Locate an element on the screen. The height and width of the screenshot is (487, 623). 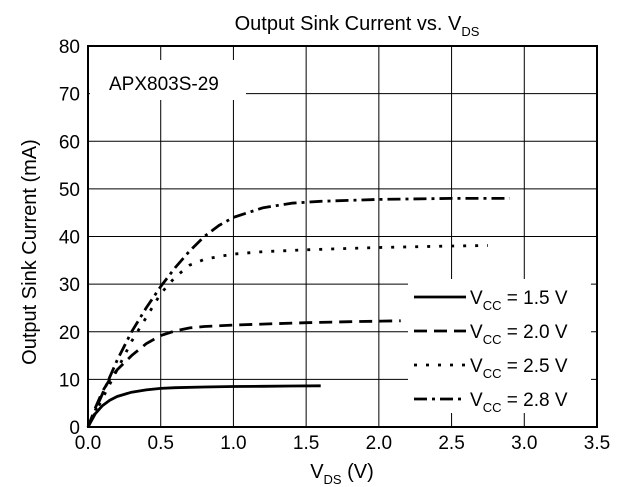
legend-label-rest: = 2.8 V is located at coordinates (534, 400).